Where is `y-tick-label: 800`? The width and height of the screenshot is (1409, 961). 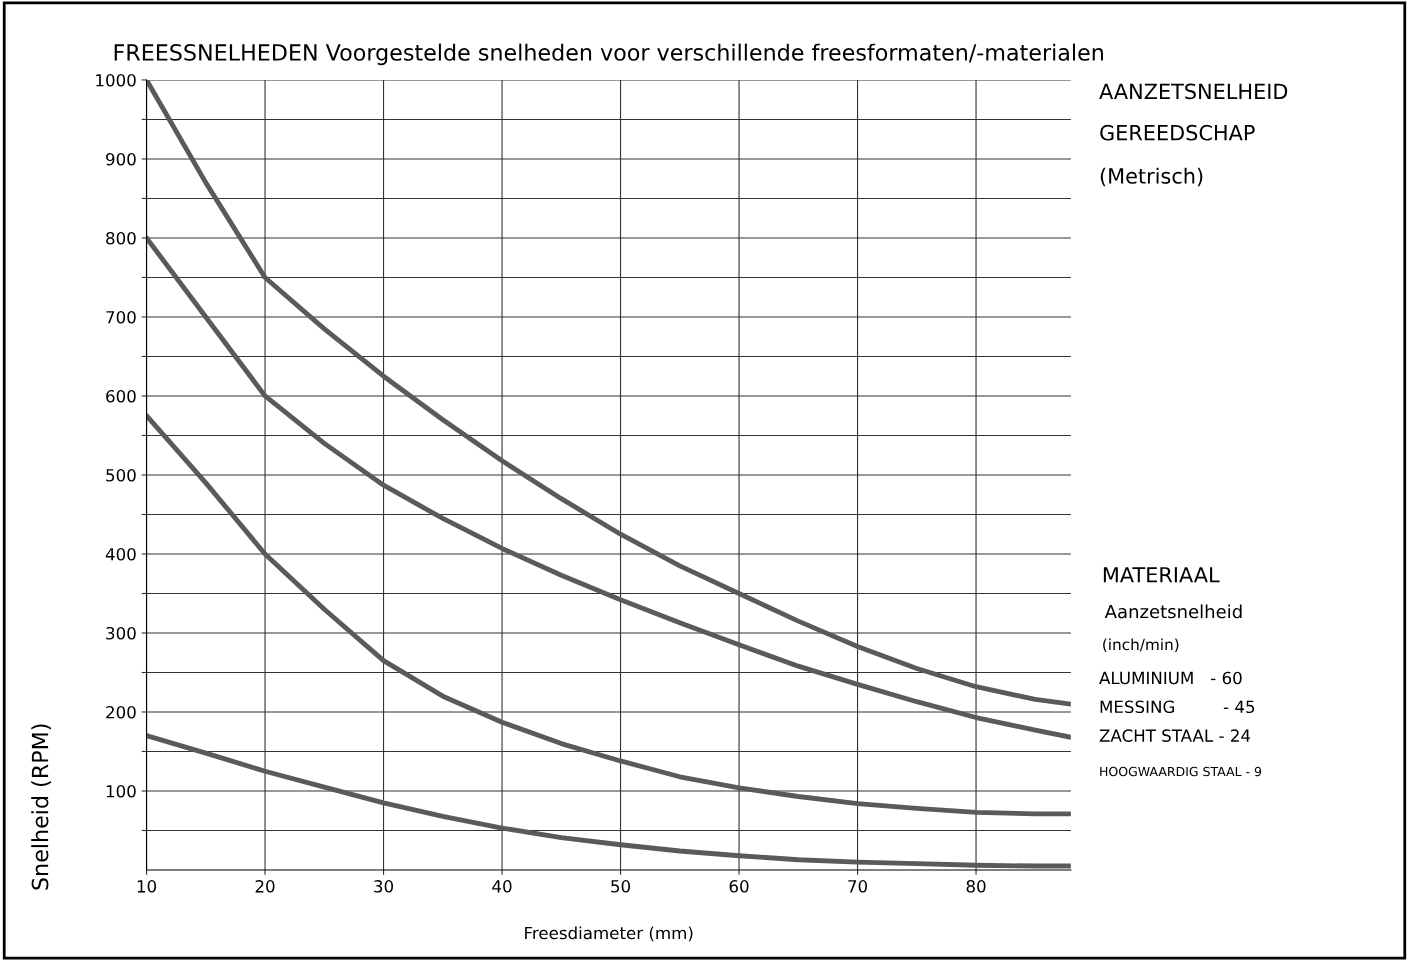
y-tick-label: 800 is located at coordinates (121, 238).